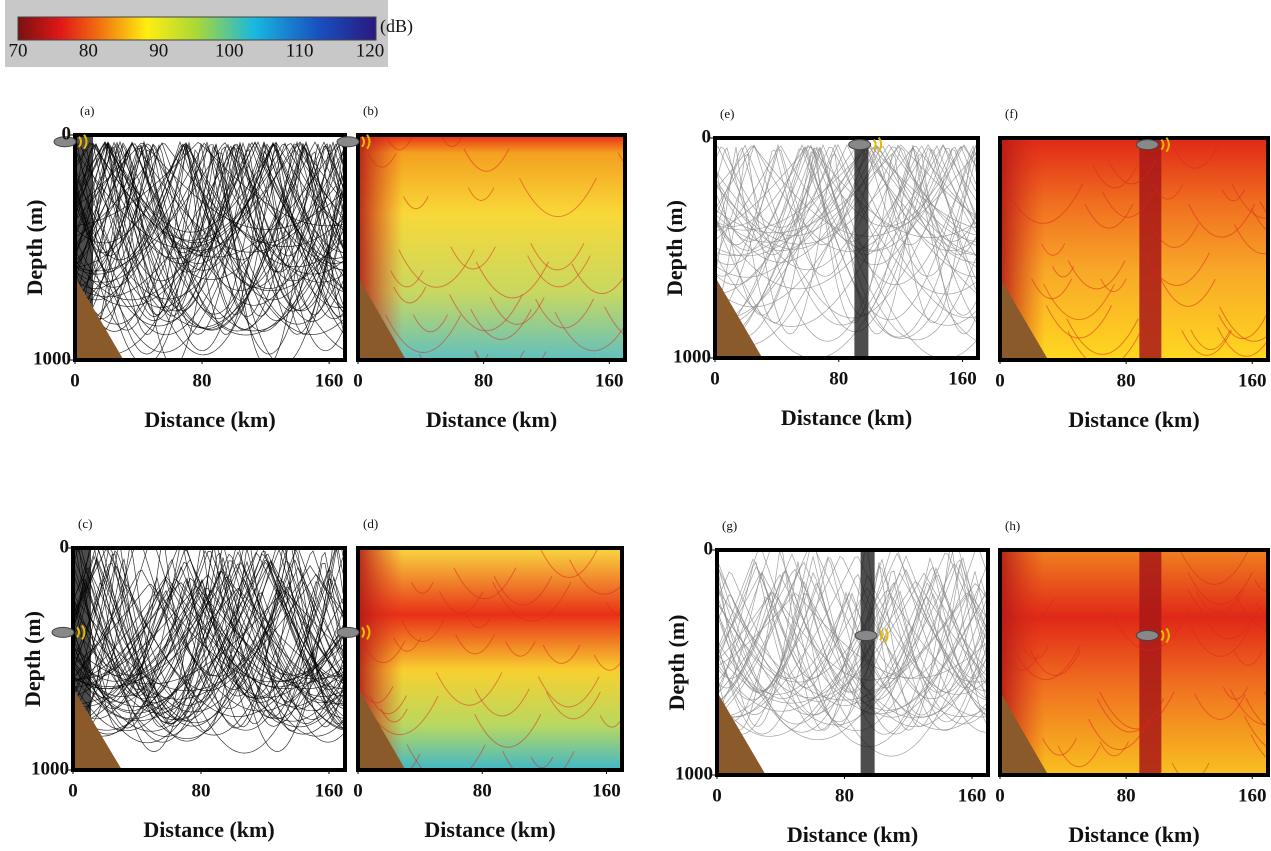  I want to click on colorbar-tick-label: 80, so click(88, 50).